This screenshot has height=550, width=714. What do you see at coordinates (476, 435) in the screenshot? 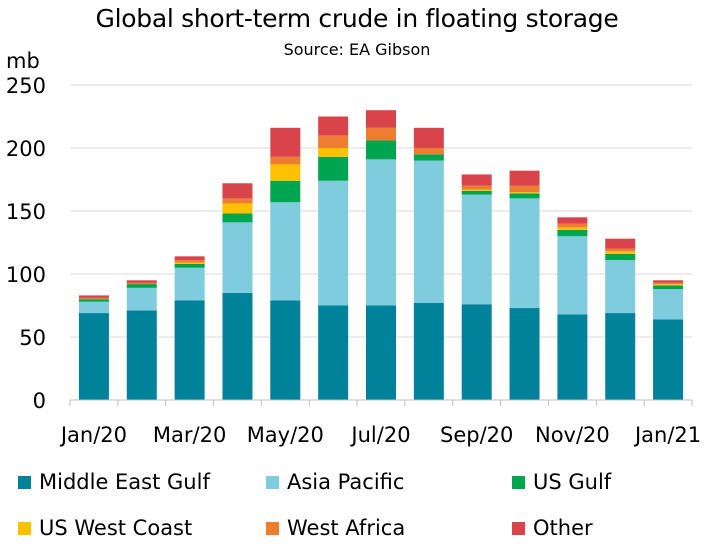
I see `x-tick-label: Sep/20` at bounding box center [476, 435].